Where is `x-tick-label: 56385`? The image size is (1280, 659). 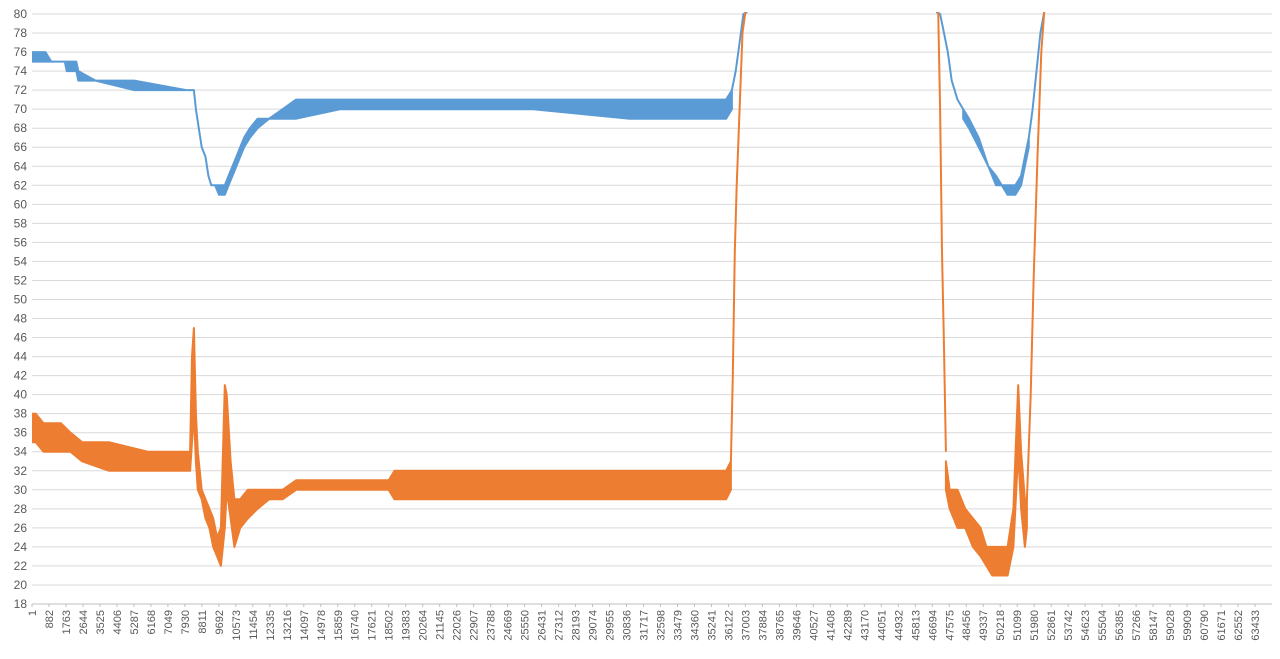 x-tick-label: 56385 is located at coordinates (1120, 625).